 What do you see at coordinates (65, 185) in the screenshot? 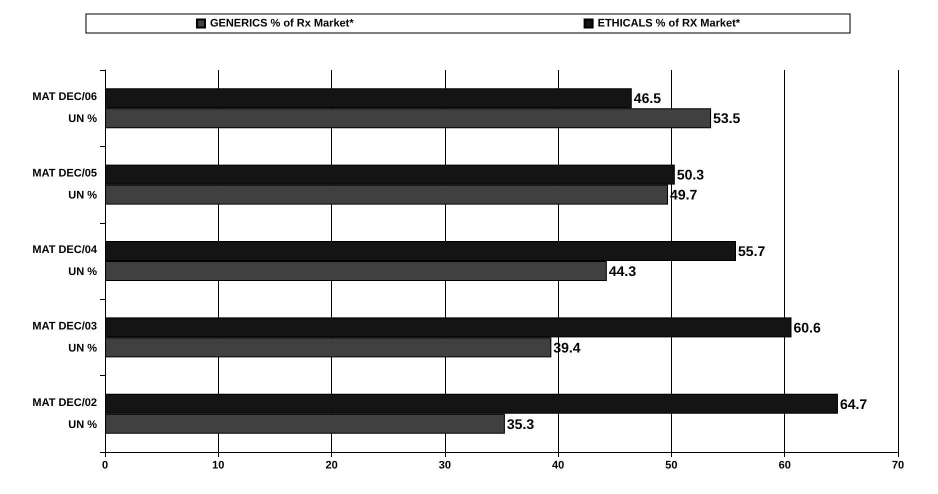
I see `y-tick-label: MAT DEC/05 UN %` at bounding box center [65, 185].